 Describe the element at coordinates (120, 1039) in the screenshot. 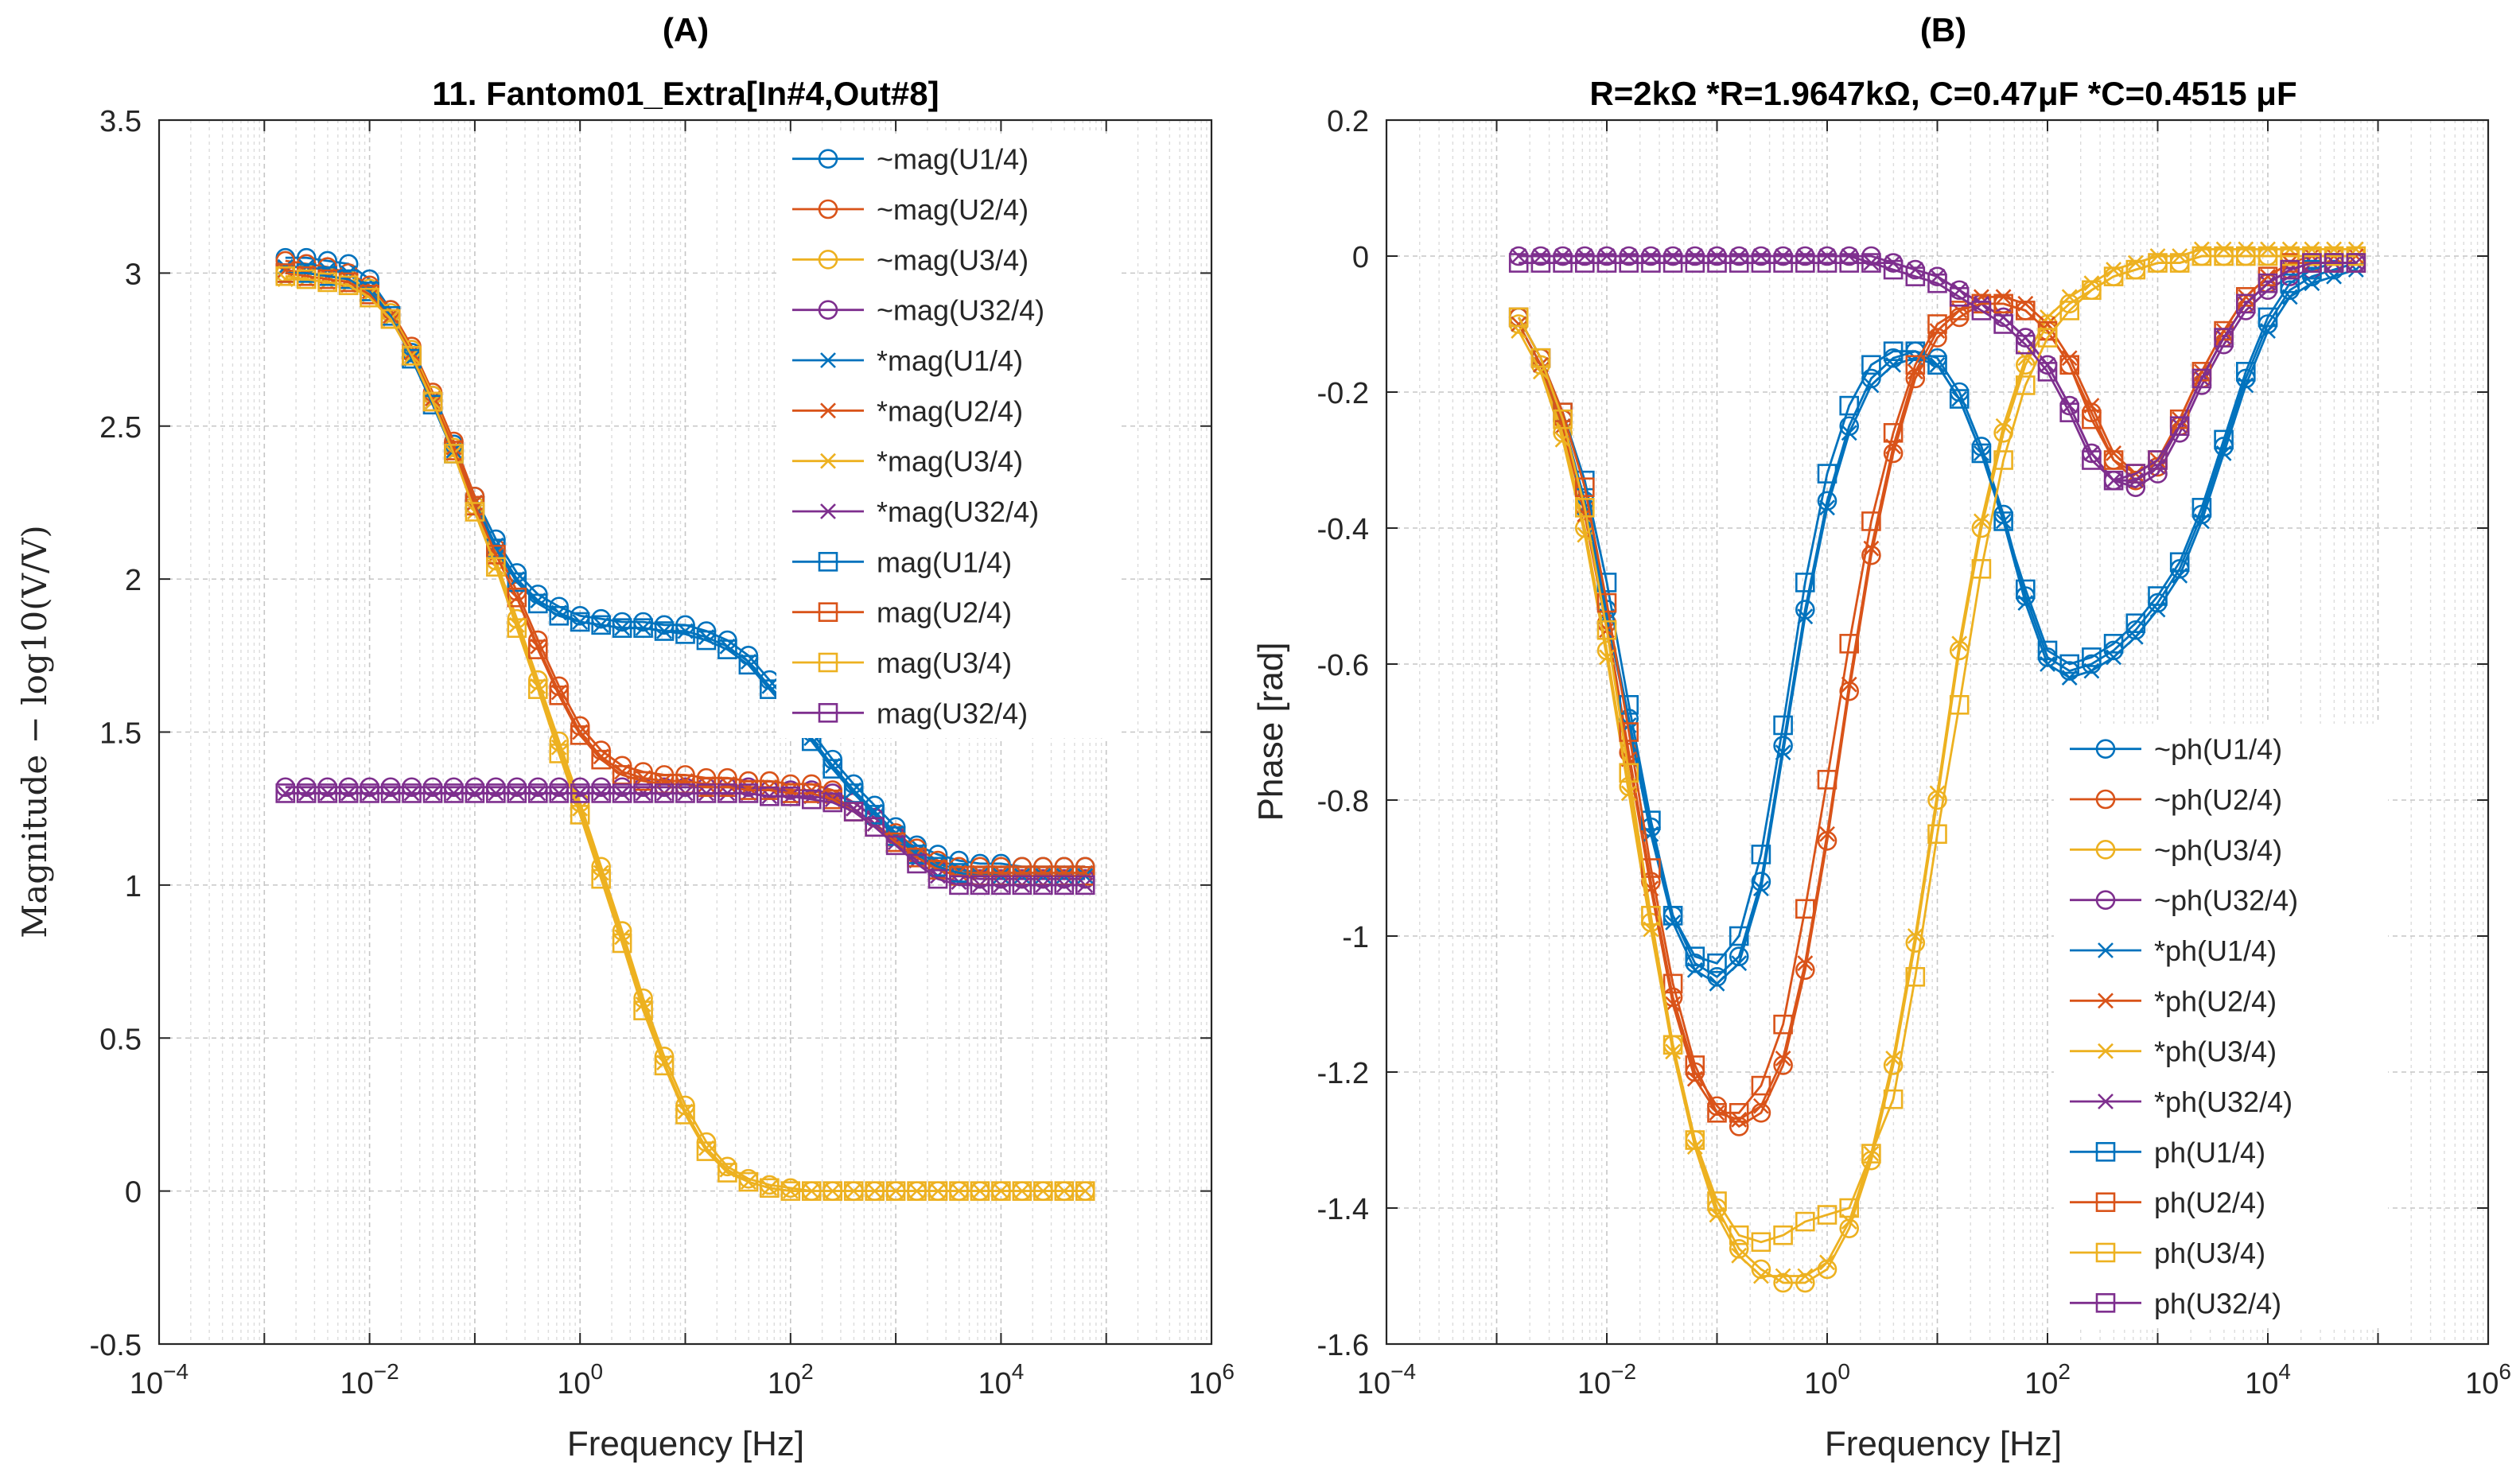

I see `panel-a-y-tick-label: 0.5` at that location.